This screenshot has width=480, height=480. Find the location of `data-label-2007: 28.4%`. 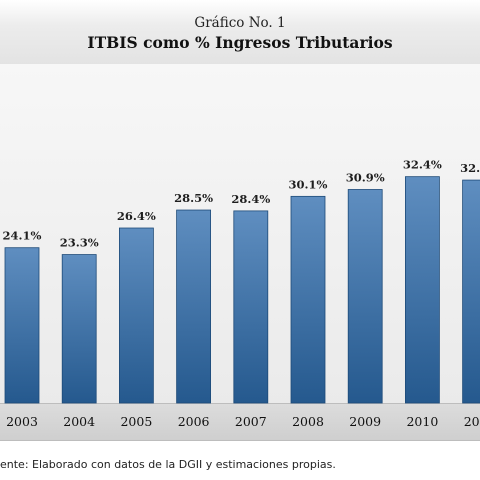

data-label-2007: 28.4% is located at coordinates (250, 199).